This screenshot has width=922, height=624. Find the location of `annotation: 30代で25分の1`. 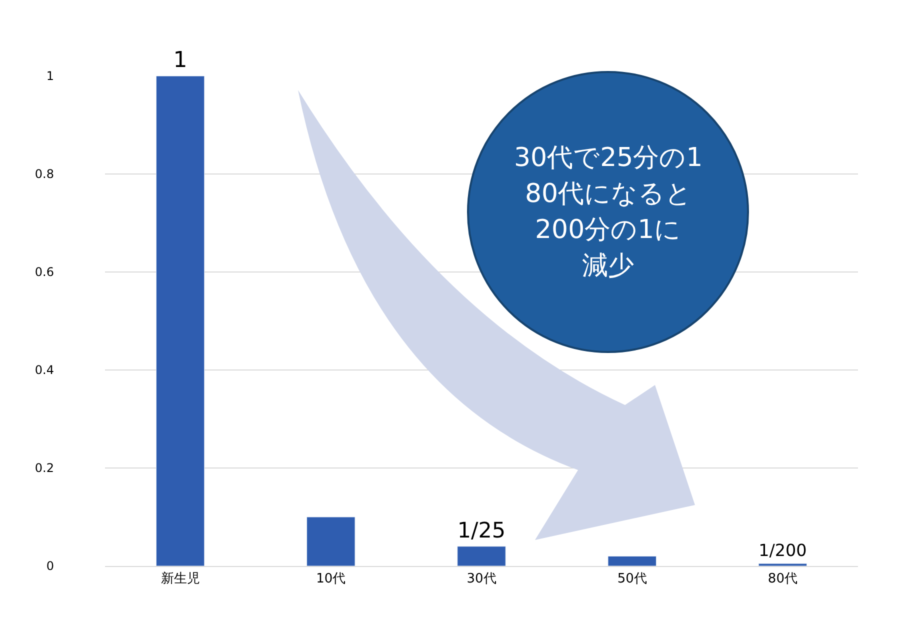

annotation: 30代で25分の1 is located at coordinates (608, 158).